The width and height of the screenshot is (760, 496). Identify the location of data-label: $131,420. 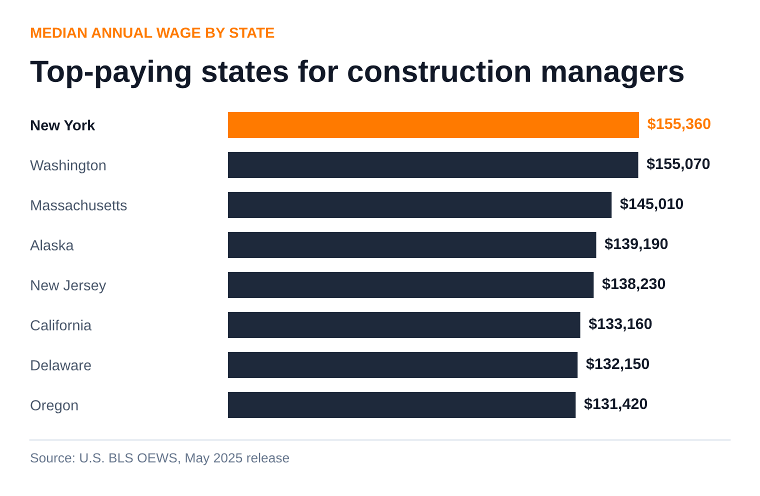
(616, 405).